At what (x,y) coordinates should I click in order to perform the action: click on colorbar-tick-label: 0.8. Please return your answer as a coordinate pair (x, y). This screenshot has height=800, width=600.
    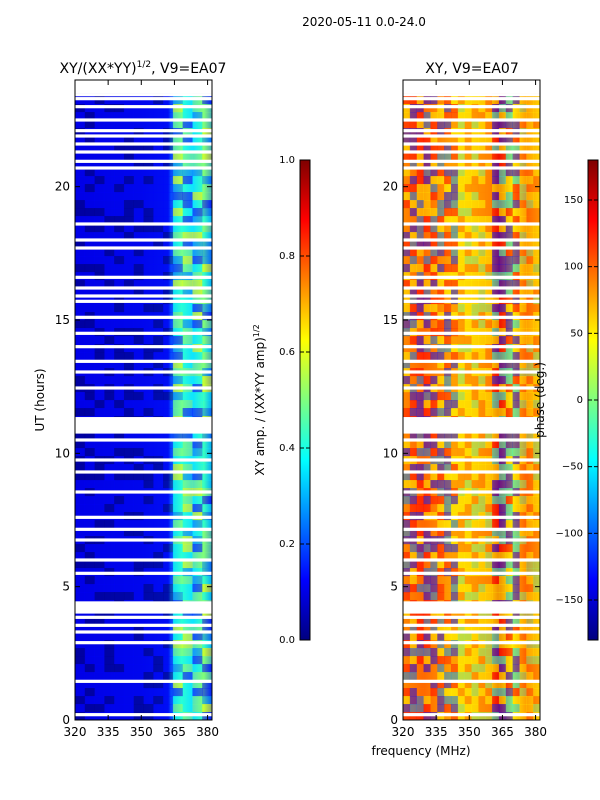
    Looking at the image, I should click on (287, 256).